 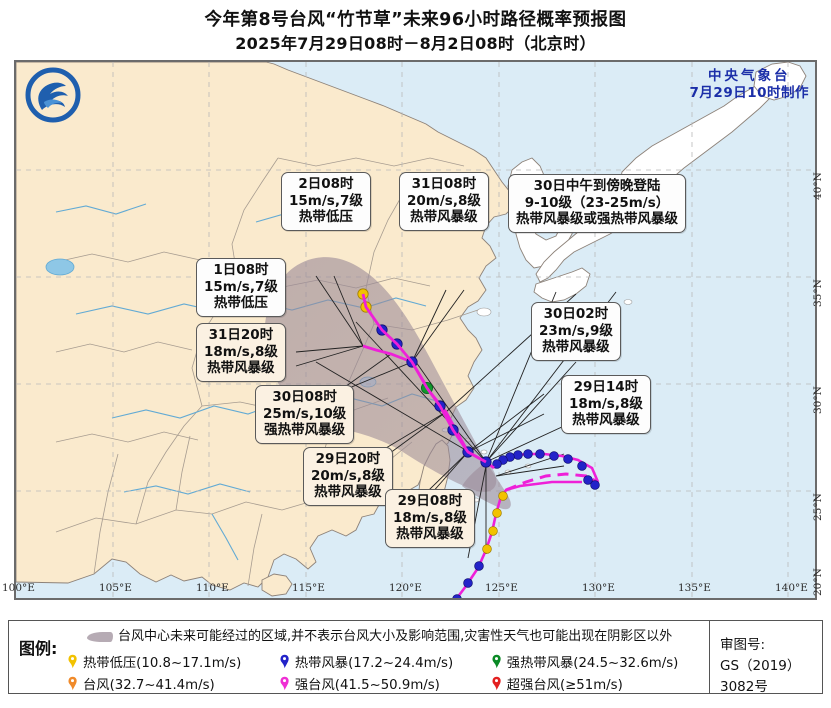 What do you see at coordinates (38, 648) in the screenshot?
I see `legend-title: 图例:` at bounding box center [38, 648].